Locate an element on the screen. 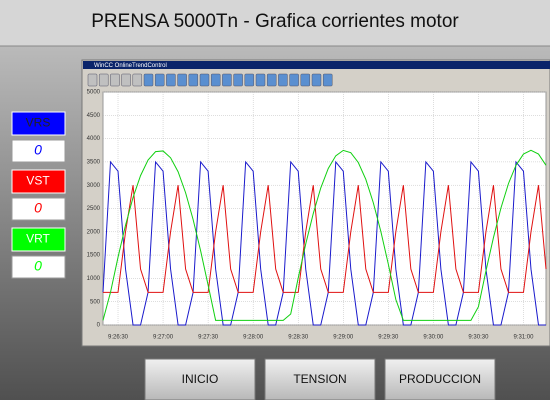 The image size is (550, 405). y-tick-label: 4000 is located at coordinates (94, 139).